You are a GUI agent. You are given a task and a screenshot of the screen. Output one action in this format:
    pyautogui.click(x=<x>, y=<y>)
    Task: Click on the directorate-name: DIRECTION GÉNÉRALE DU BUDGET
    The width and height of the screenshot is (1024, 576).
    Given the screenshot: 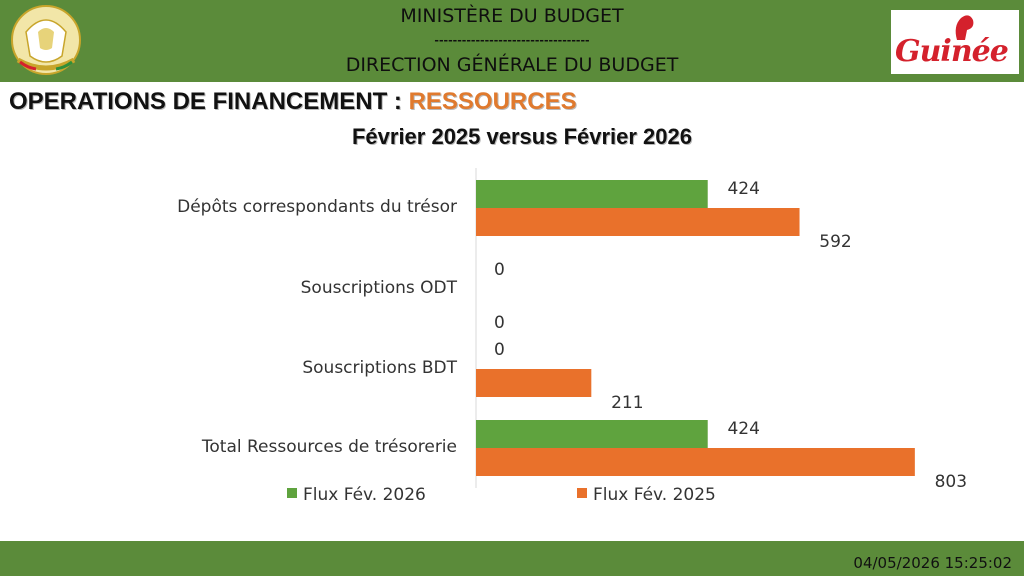 What is the action you would take?
    pyautogui.click(x=512, y=65)
    